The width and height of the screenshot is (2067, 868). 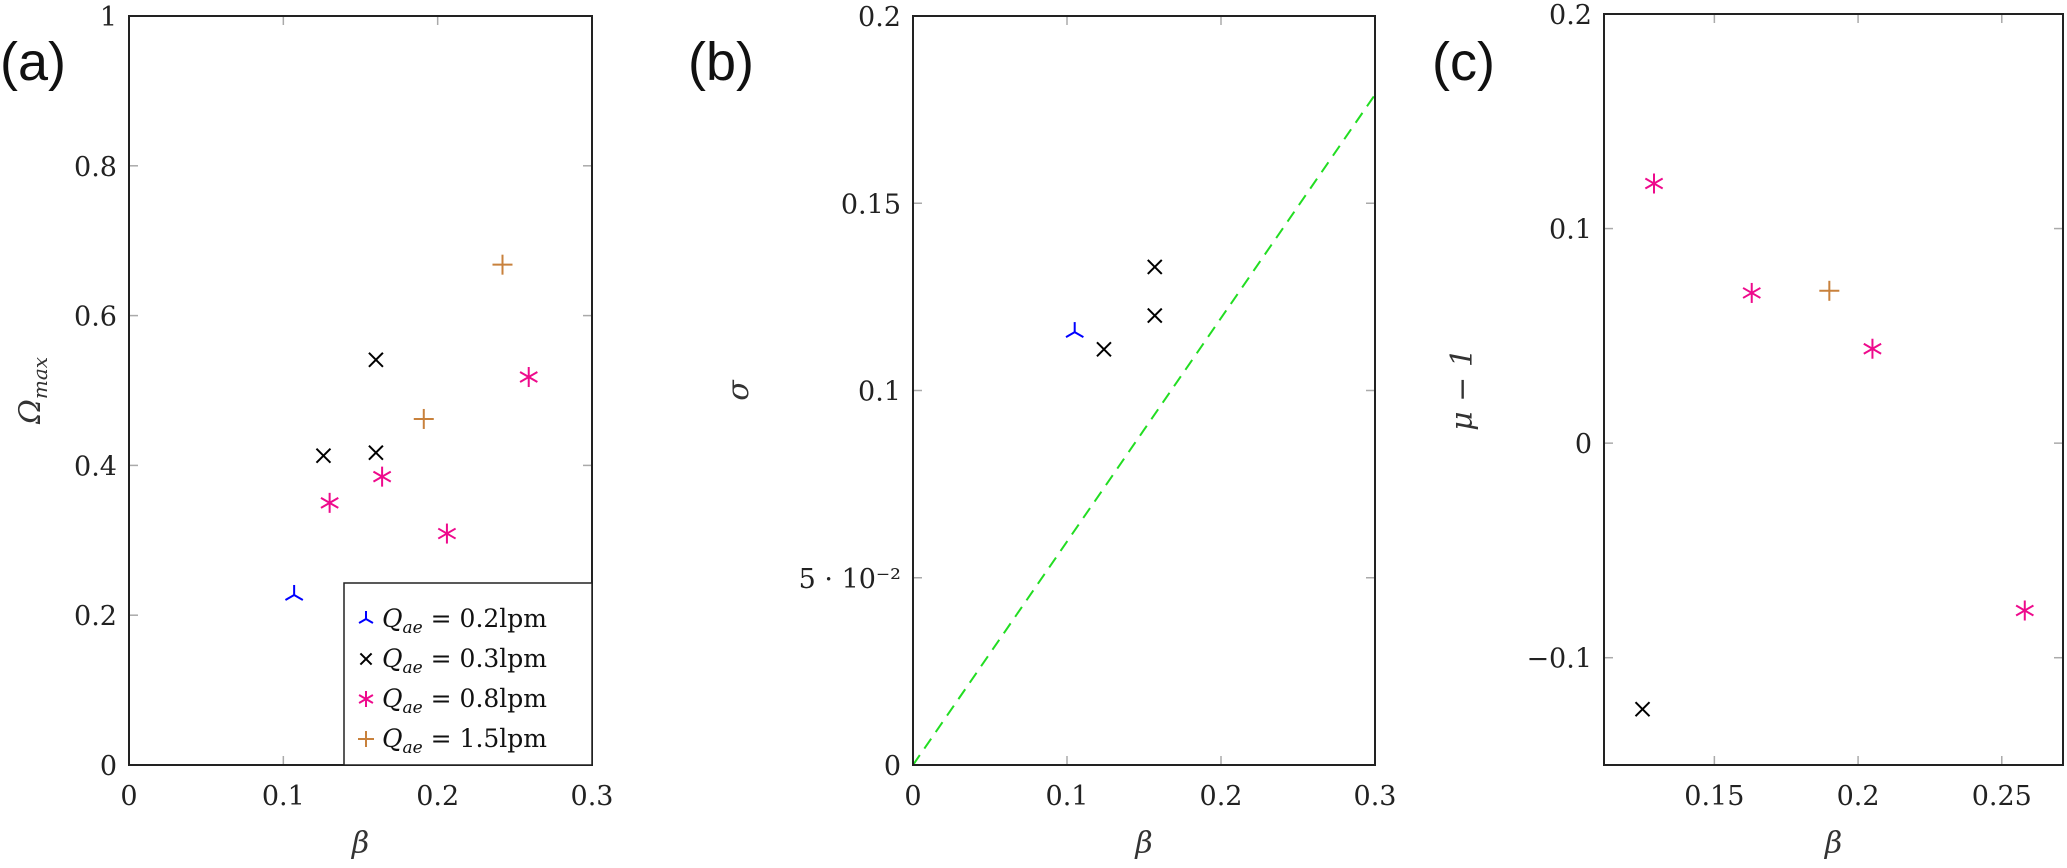 I want to click on y-axis-label: σ, so click(x=738, y=390).